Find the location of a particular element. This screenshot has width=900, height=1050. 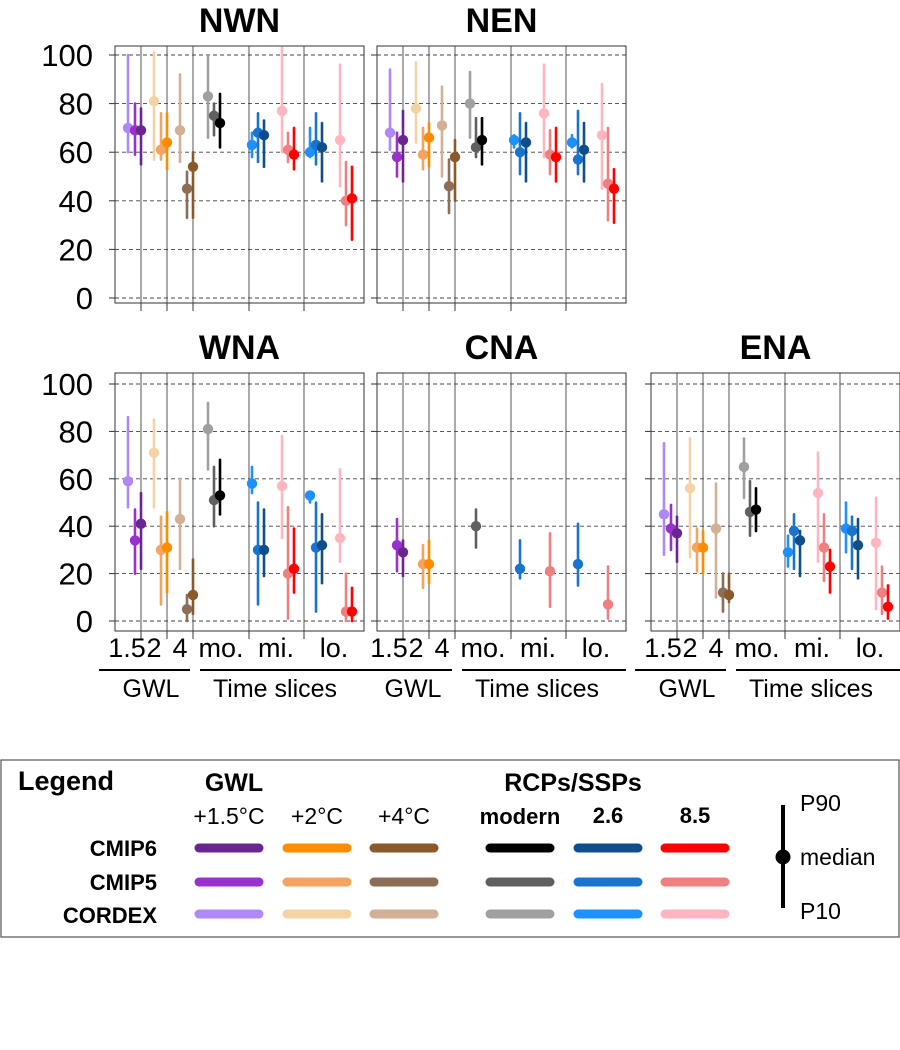

panel-nwn: NWN 0 20 40 60 80 100 is located at coordinates (203, 159).